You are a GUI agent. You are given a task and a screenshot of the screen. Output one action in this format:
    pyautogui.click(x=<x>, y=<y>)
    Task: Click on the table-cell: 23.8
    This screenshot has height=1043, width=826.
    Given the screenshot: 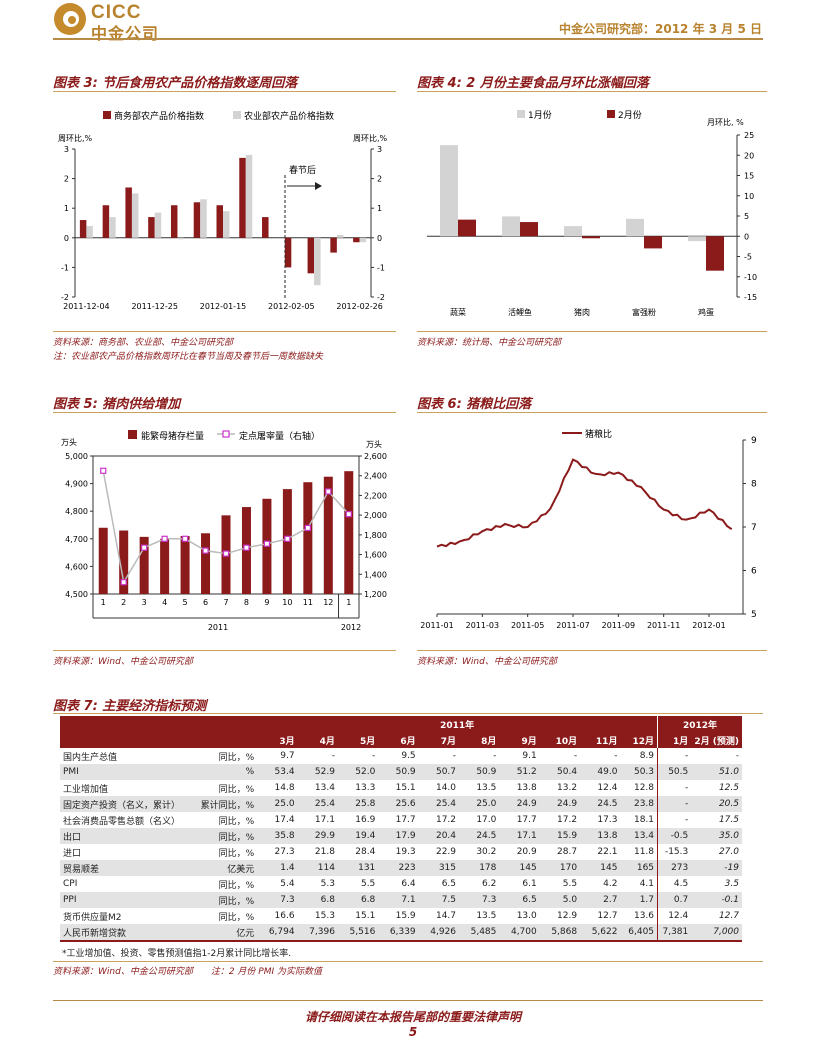 What is the action you would take?
    pyautogui.click(x=639, y=804)
    